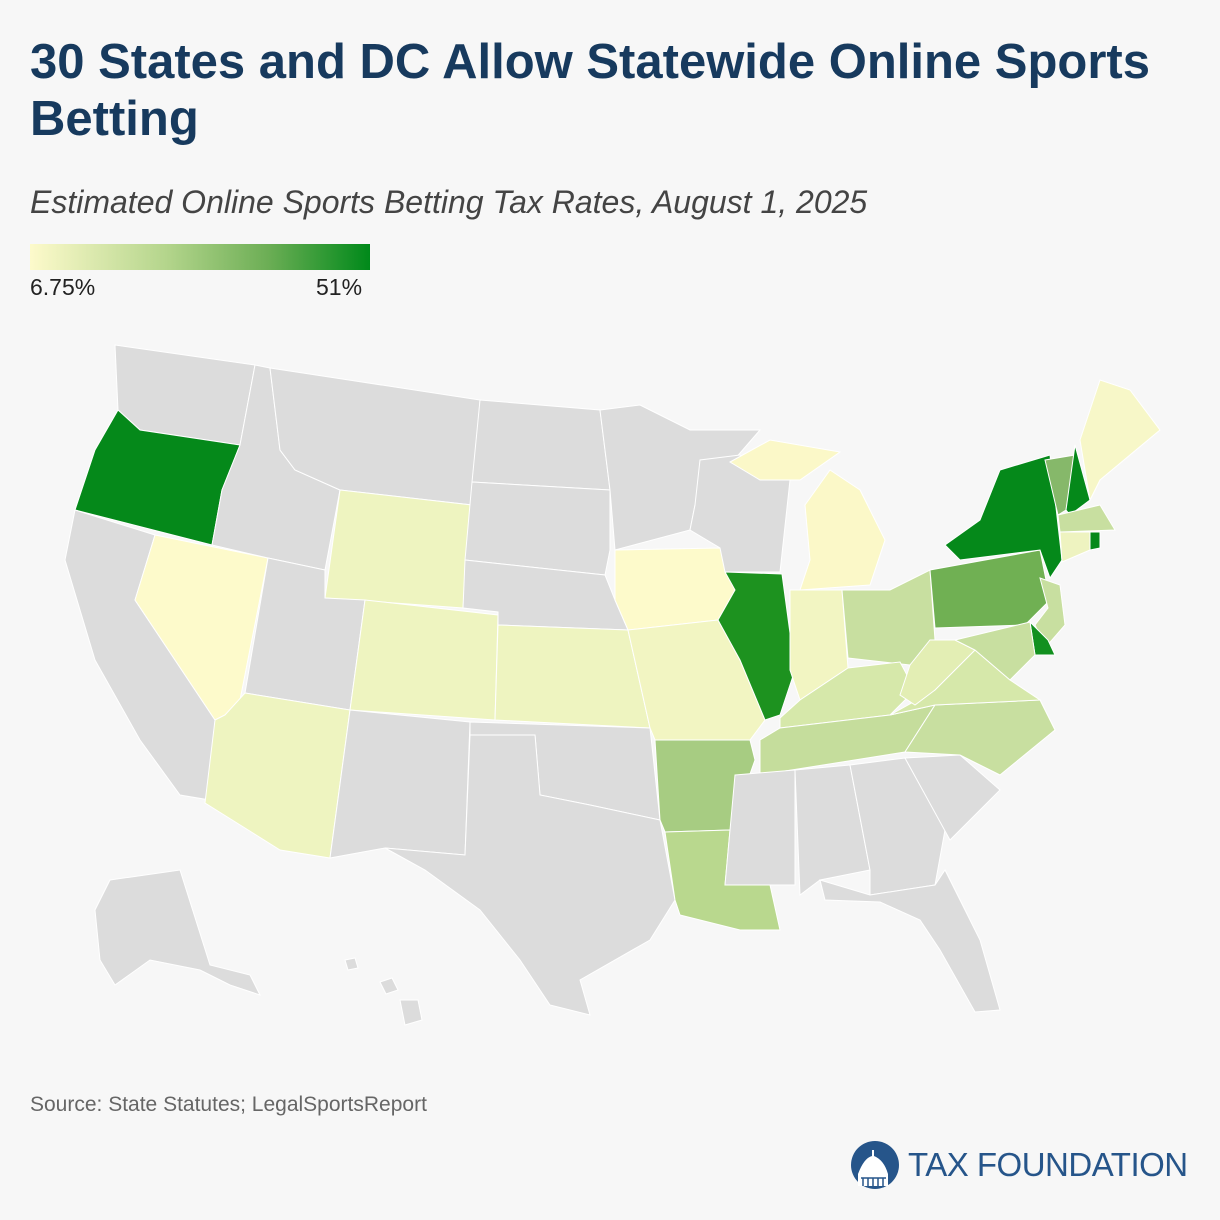 The width and height of the screenshot is (1220, 1220). I want to click on state-ks, so click(572, 676).